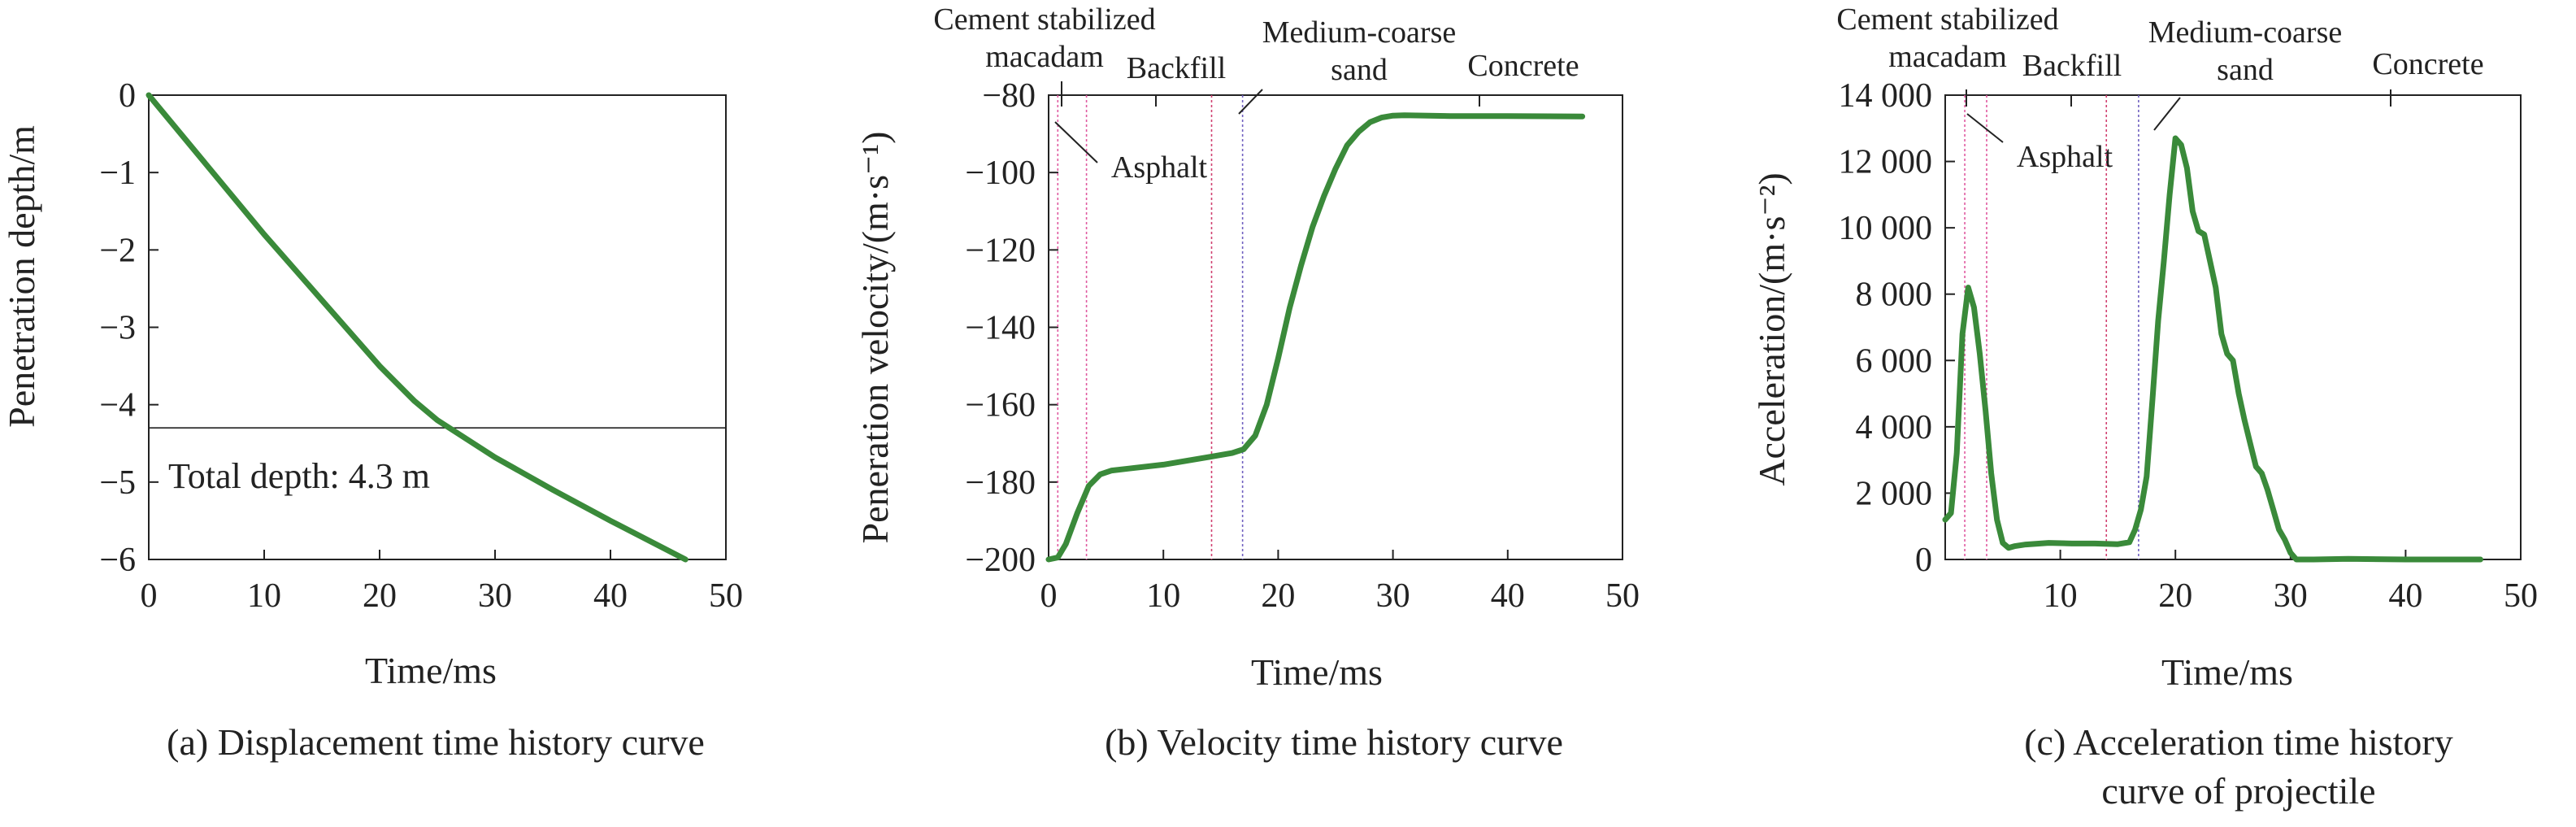 The height and width of the screenshot is (827, 2576). I want to click on chart-c-ytick-label: 12 000, so click(1886, 162).